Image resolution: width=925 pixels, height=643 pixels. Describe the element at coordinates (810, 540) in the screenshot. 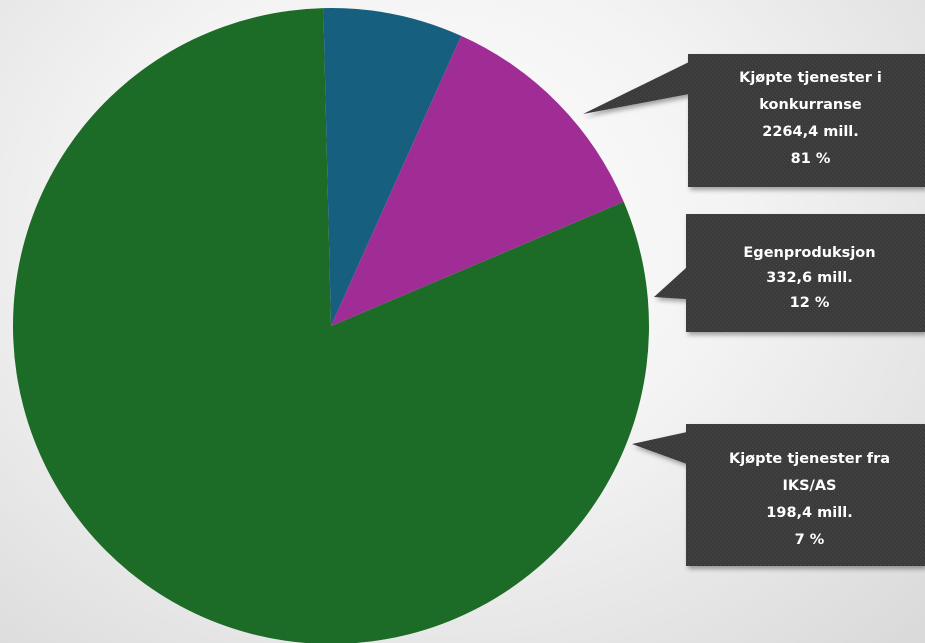

I see `callout-label-2-3: 7 %` at that location.